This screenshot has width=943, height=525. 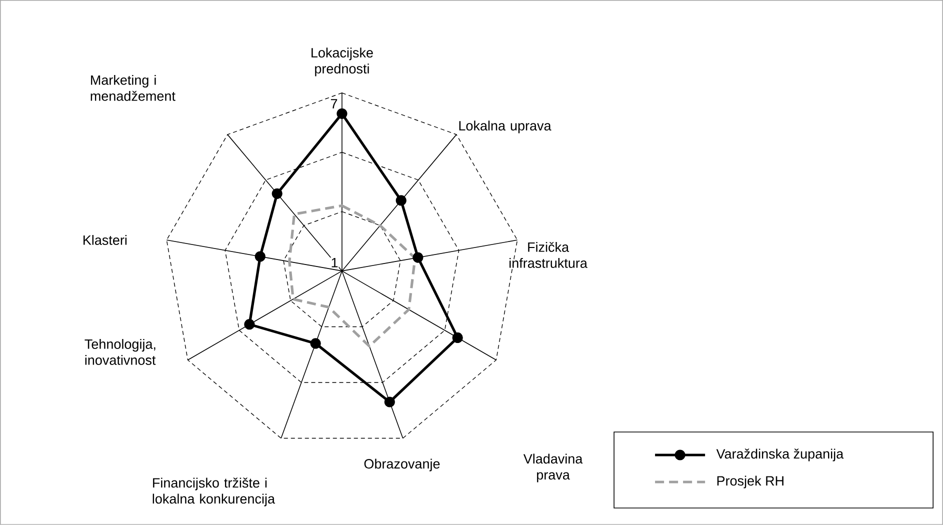 What do you see at coordinates (505, 127) in the screenshot?
I see `spoke-label: Lokalna uprava` at bounding box center [505, 127].